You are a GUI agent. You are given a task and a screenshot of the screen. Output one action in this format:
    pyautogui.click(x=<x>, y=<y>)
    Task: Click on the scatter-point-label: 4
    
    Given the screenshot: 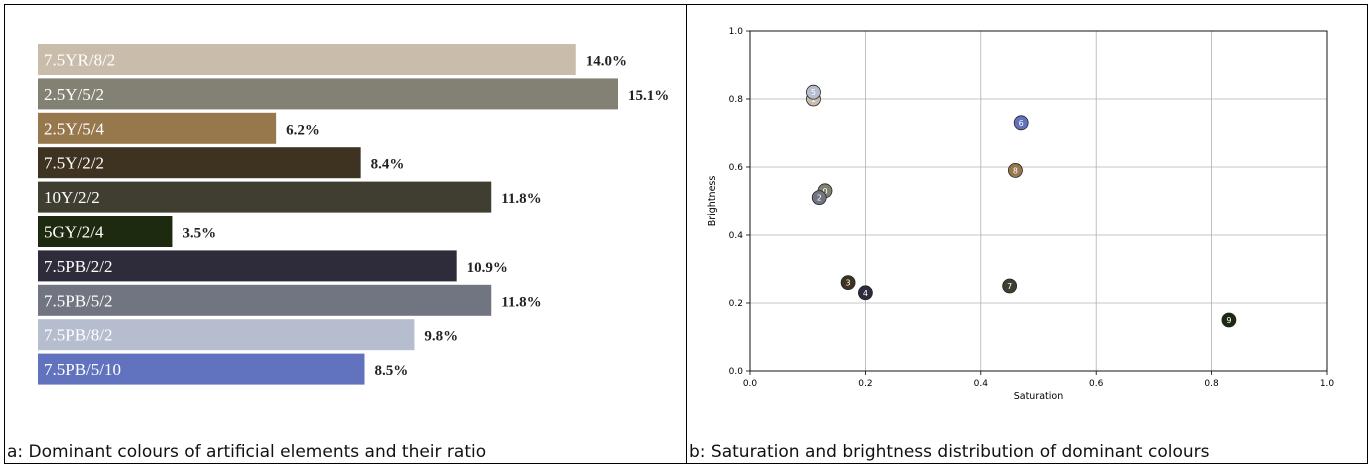 What is the action you would take?
    pyautogui.click(x=865, y=293)
    